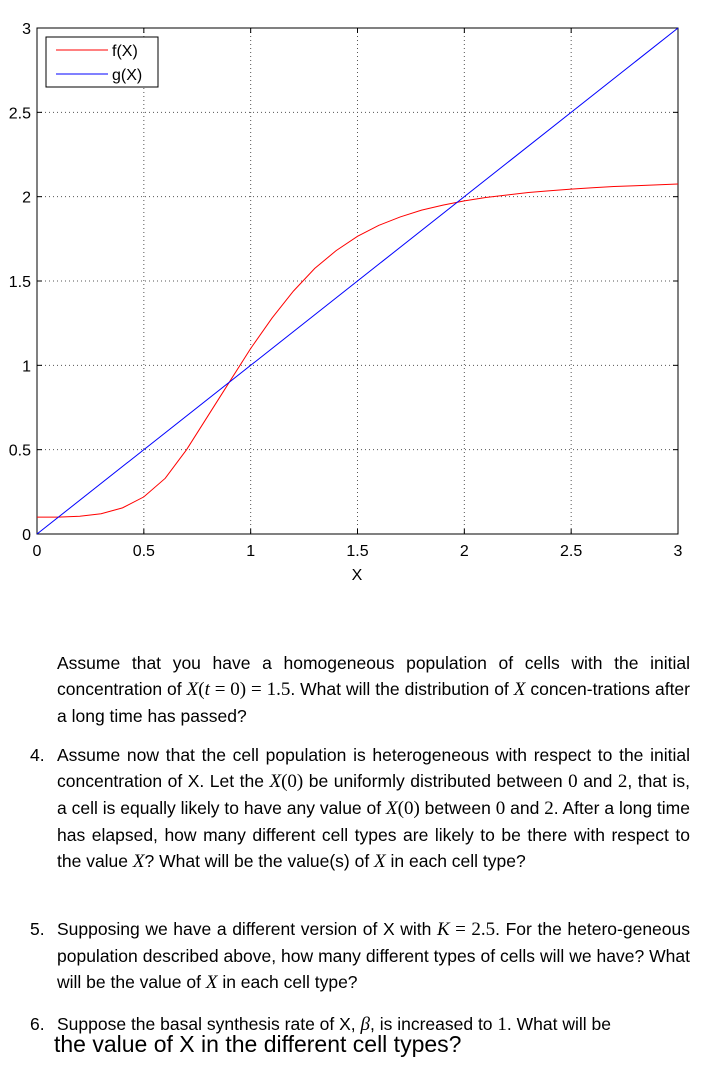 The height and width of the screenshot is (1087, 716). What do you see at coordinates (37, 551) in the screenshot?
I see `x-tick-label: 0` at bounding box center [37, 551].